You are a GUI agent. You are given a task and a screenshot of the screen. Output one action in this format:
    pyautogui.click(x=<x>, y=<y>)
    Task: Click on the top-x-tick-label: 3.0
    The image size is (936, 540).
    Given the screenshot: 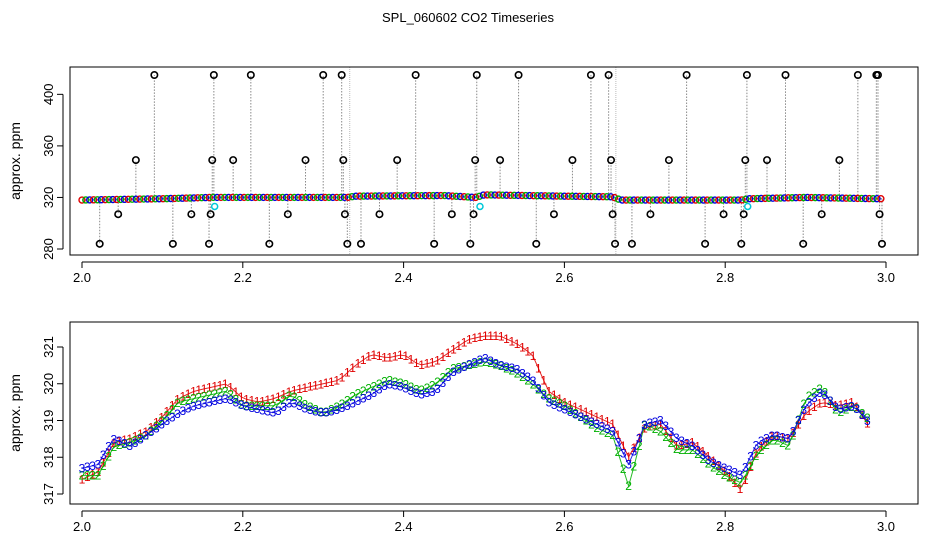 What is the action you would take?
    pyautogui.click(x=886, y=277)
    